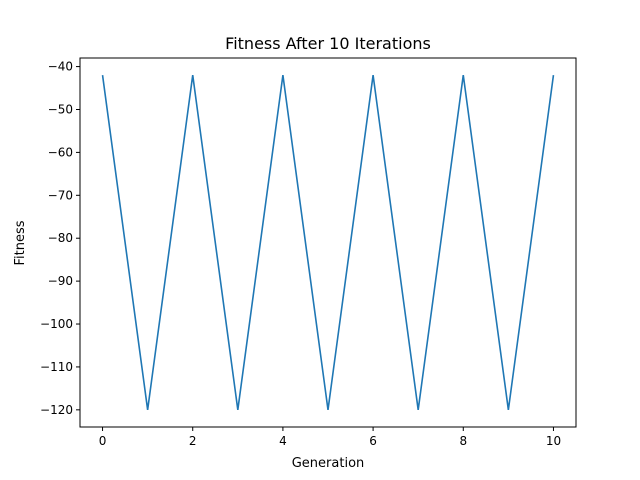  What do you see at coordinates (20, 242) in the screenshot?
I see `y-axis-label: Fitness` at bounding box center [20, 242].